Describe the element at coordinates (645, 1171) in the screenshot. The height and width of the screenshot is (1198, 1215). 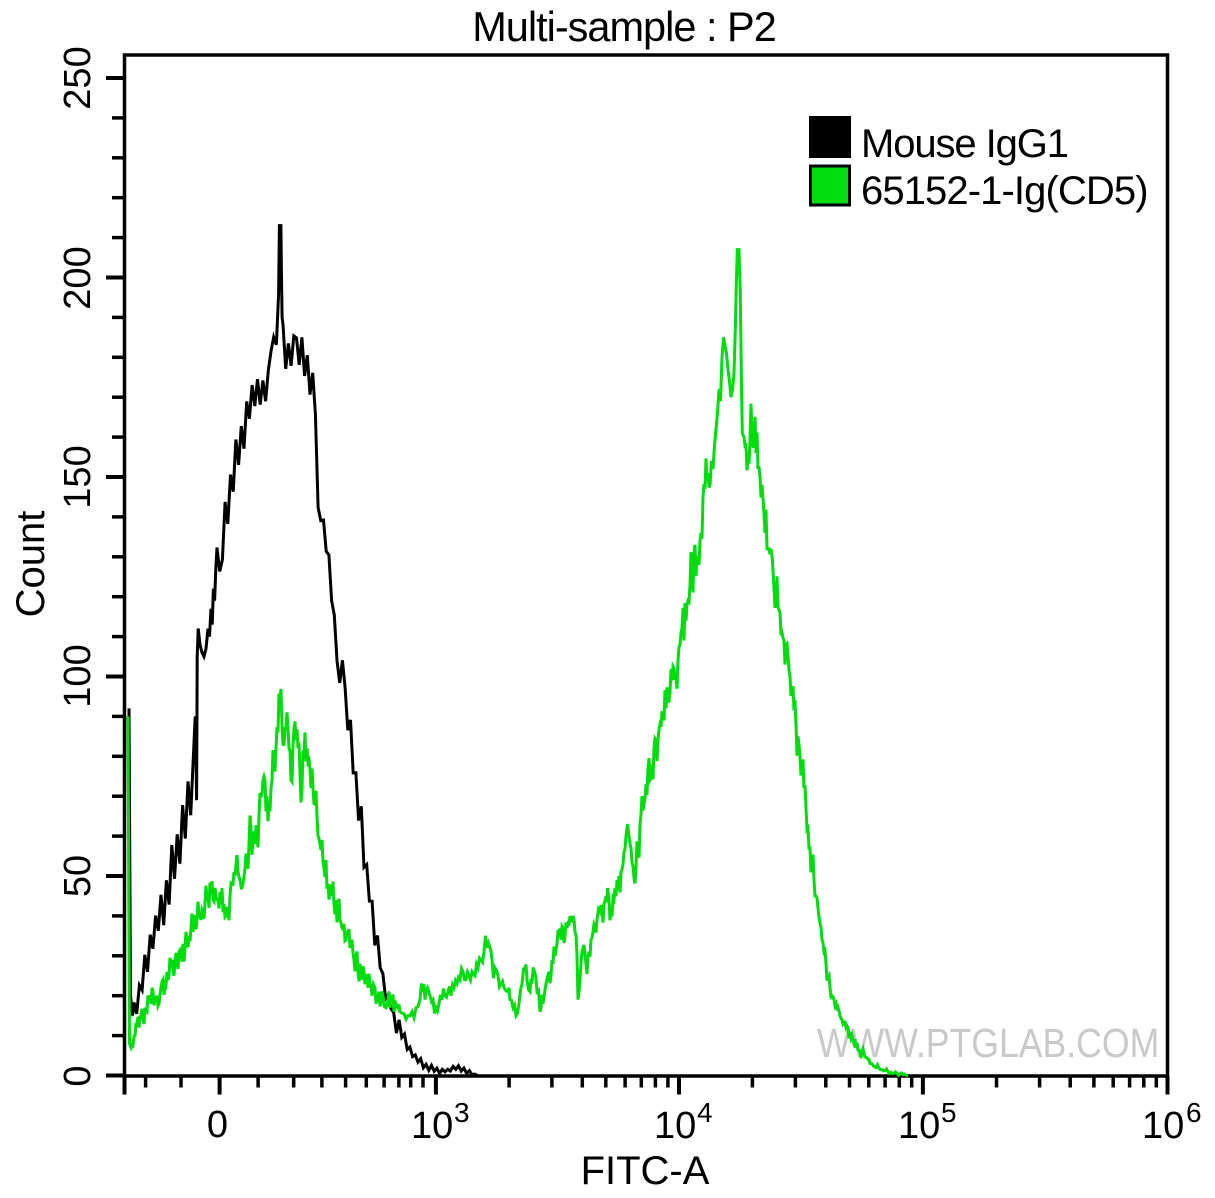
I see `svg-text: FITC-A` at that location.